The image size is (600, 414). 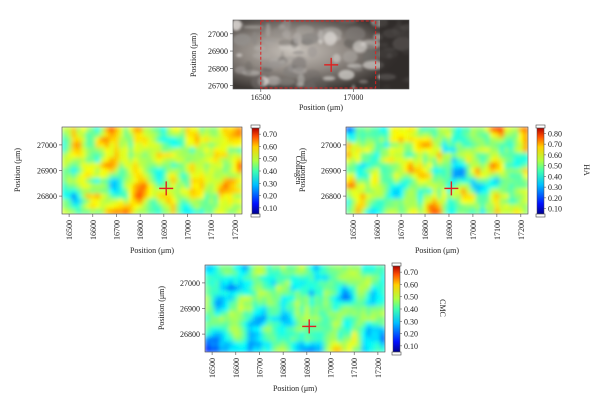 What do you see at coordinates (218, 51) in the screenshot?
I see `photo-y-tick-label: 26900` at bounding box center [218, 51].